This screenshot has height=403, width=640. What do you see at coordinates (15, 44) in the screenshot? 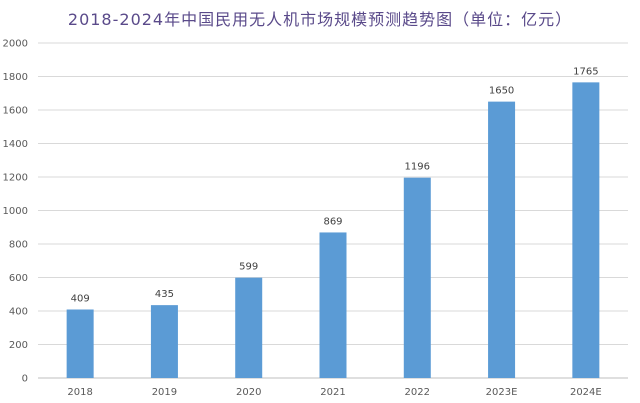
I see `y-tick-label: 2000` at bounding box center [15, 44].